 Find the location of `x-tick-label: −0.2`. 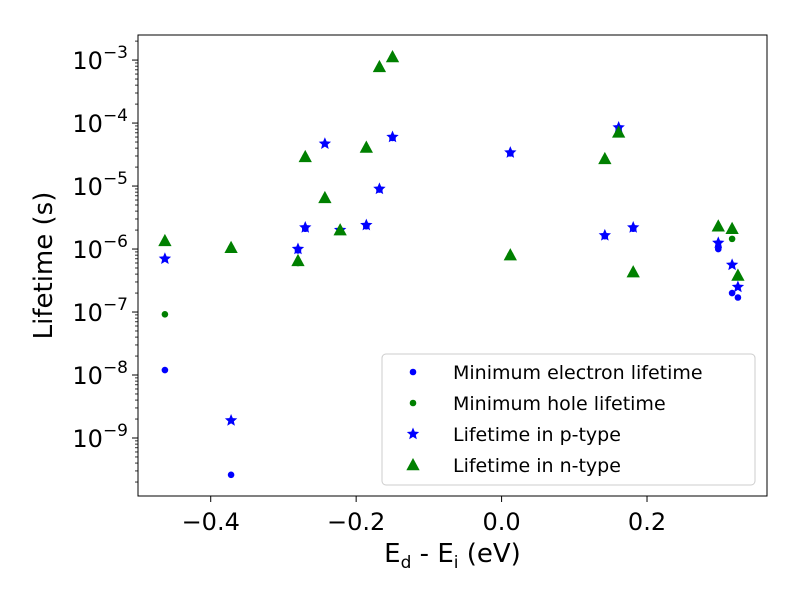

x-tick-label: −0.2 is located at coordinates (356, 522).